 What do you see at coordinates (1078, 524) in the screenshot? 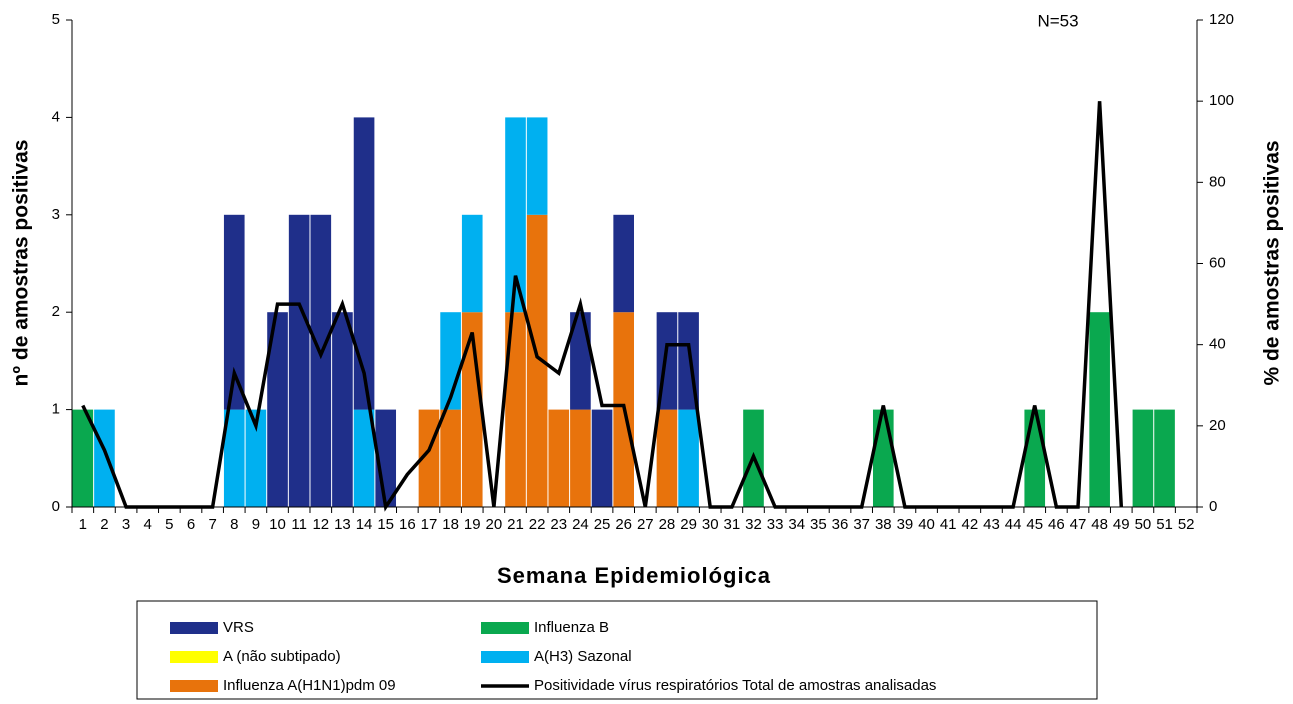
I see `x-tick-label: 47` at bounding box center [1078, 524].